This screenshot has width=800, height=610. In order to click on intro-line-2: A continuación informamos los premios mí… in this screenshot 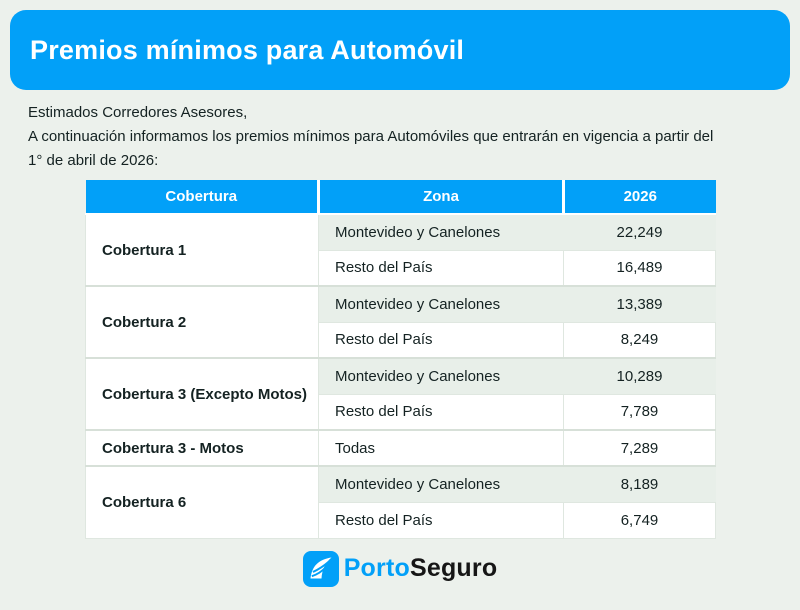, I will do `click(371, 136)`.